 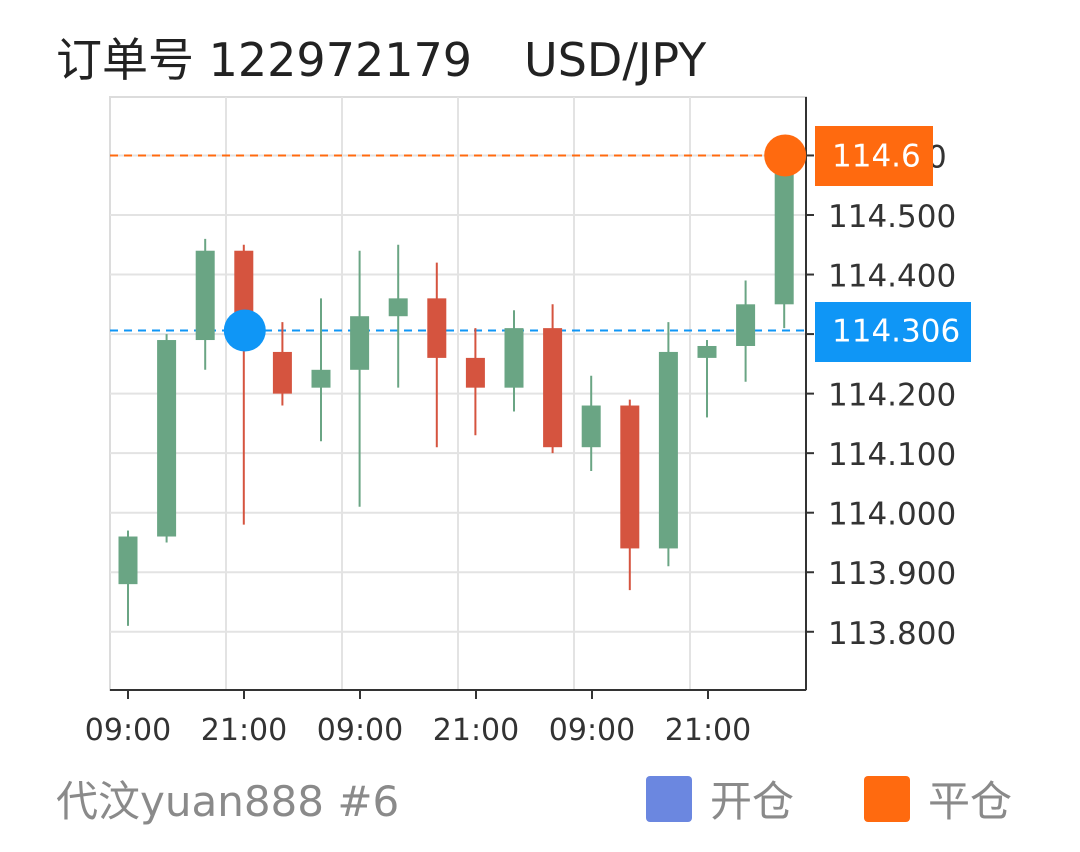 I want to click on legend-close-swatch, so click(x=887, y=798).